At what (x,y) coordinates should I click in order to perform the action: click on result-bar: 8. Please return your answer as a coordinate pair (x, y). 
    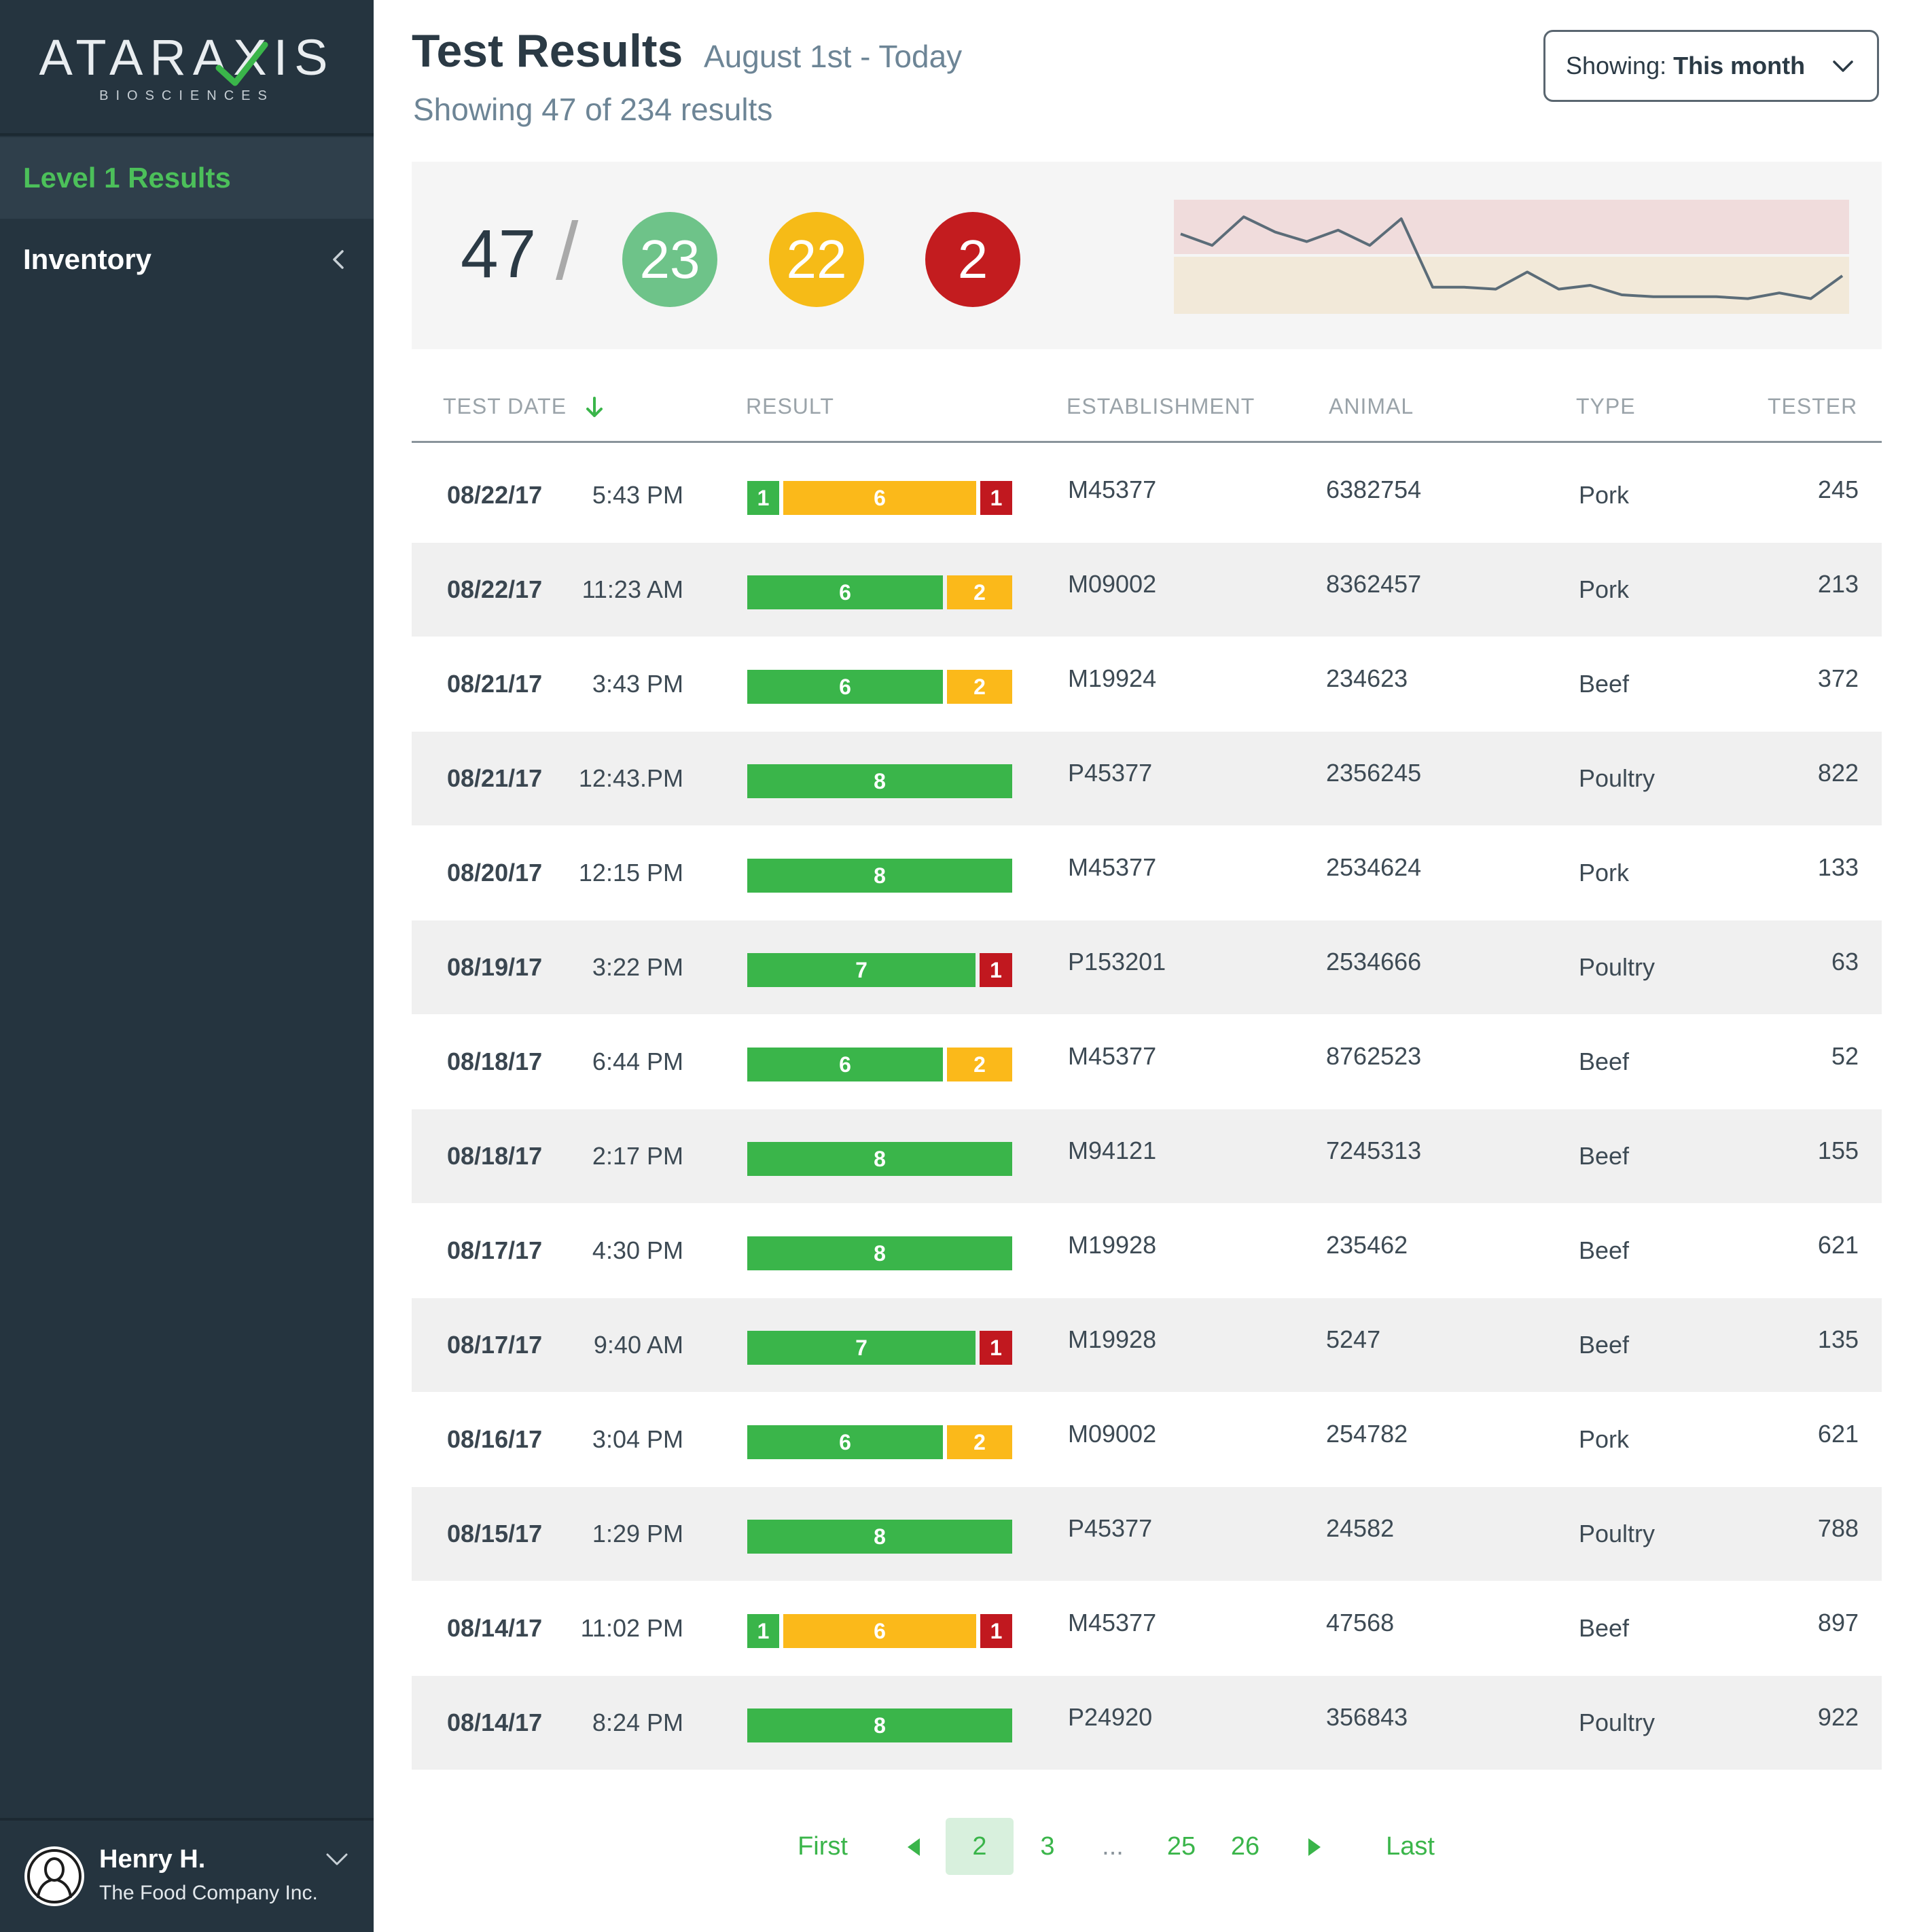
    Looking at the image, I should click on (880, 1537).